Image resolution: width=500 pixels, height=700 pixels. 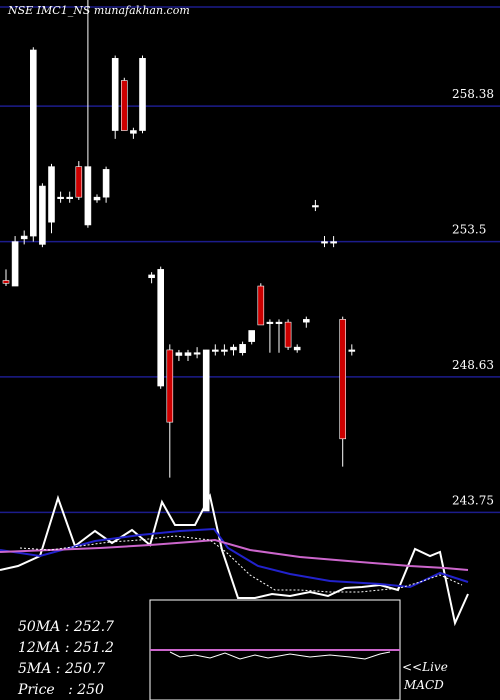 What do you see at coordinates (423, 685) in the screenshot?
I see `macd-title-label: MACD` at bounding box center [423, 685].